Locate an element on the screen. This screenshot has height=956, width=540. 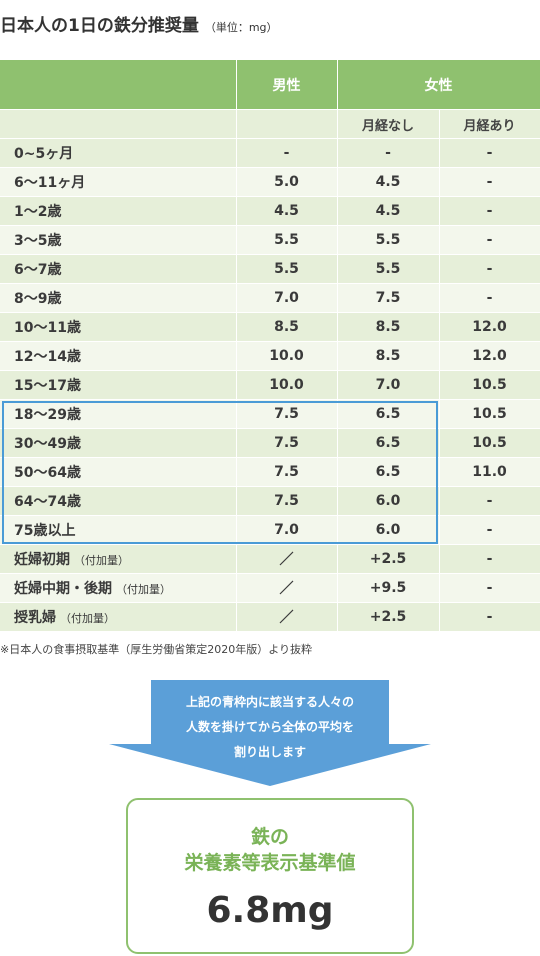
age-cell-text: 1～2歳 is located at coordinates (38, 212).